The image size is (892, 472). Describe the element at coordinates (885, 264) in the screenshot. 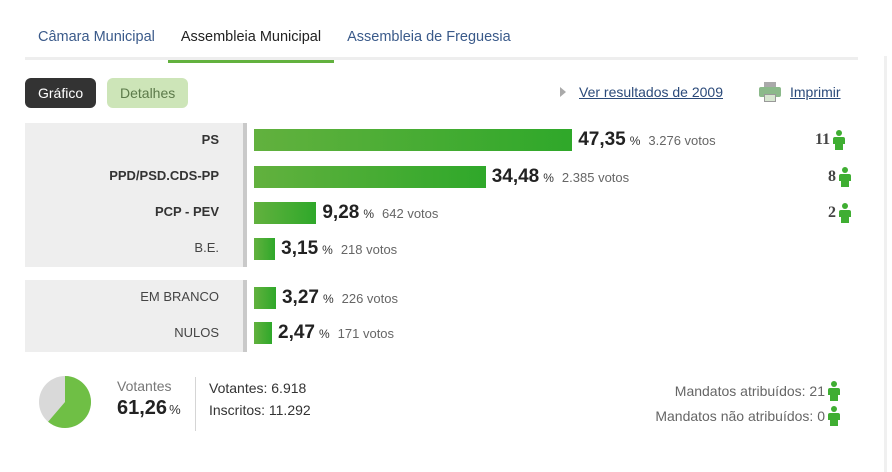

I see `right-divider` at that location.